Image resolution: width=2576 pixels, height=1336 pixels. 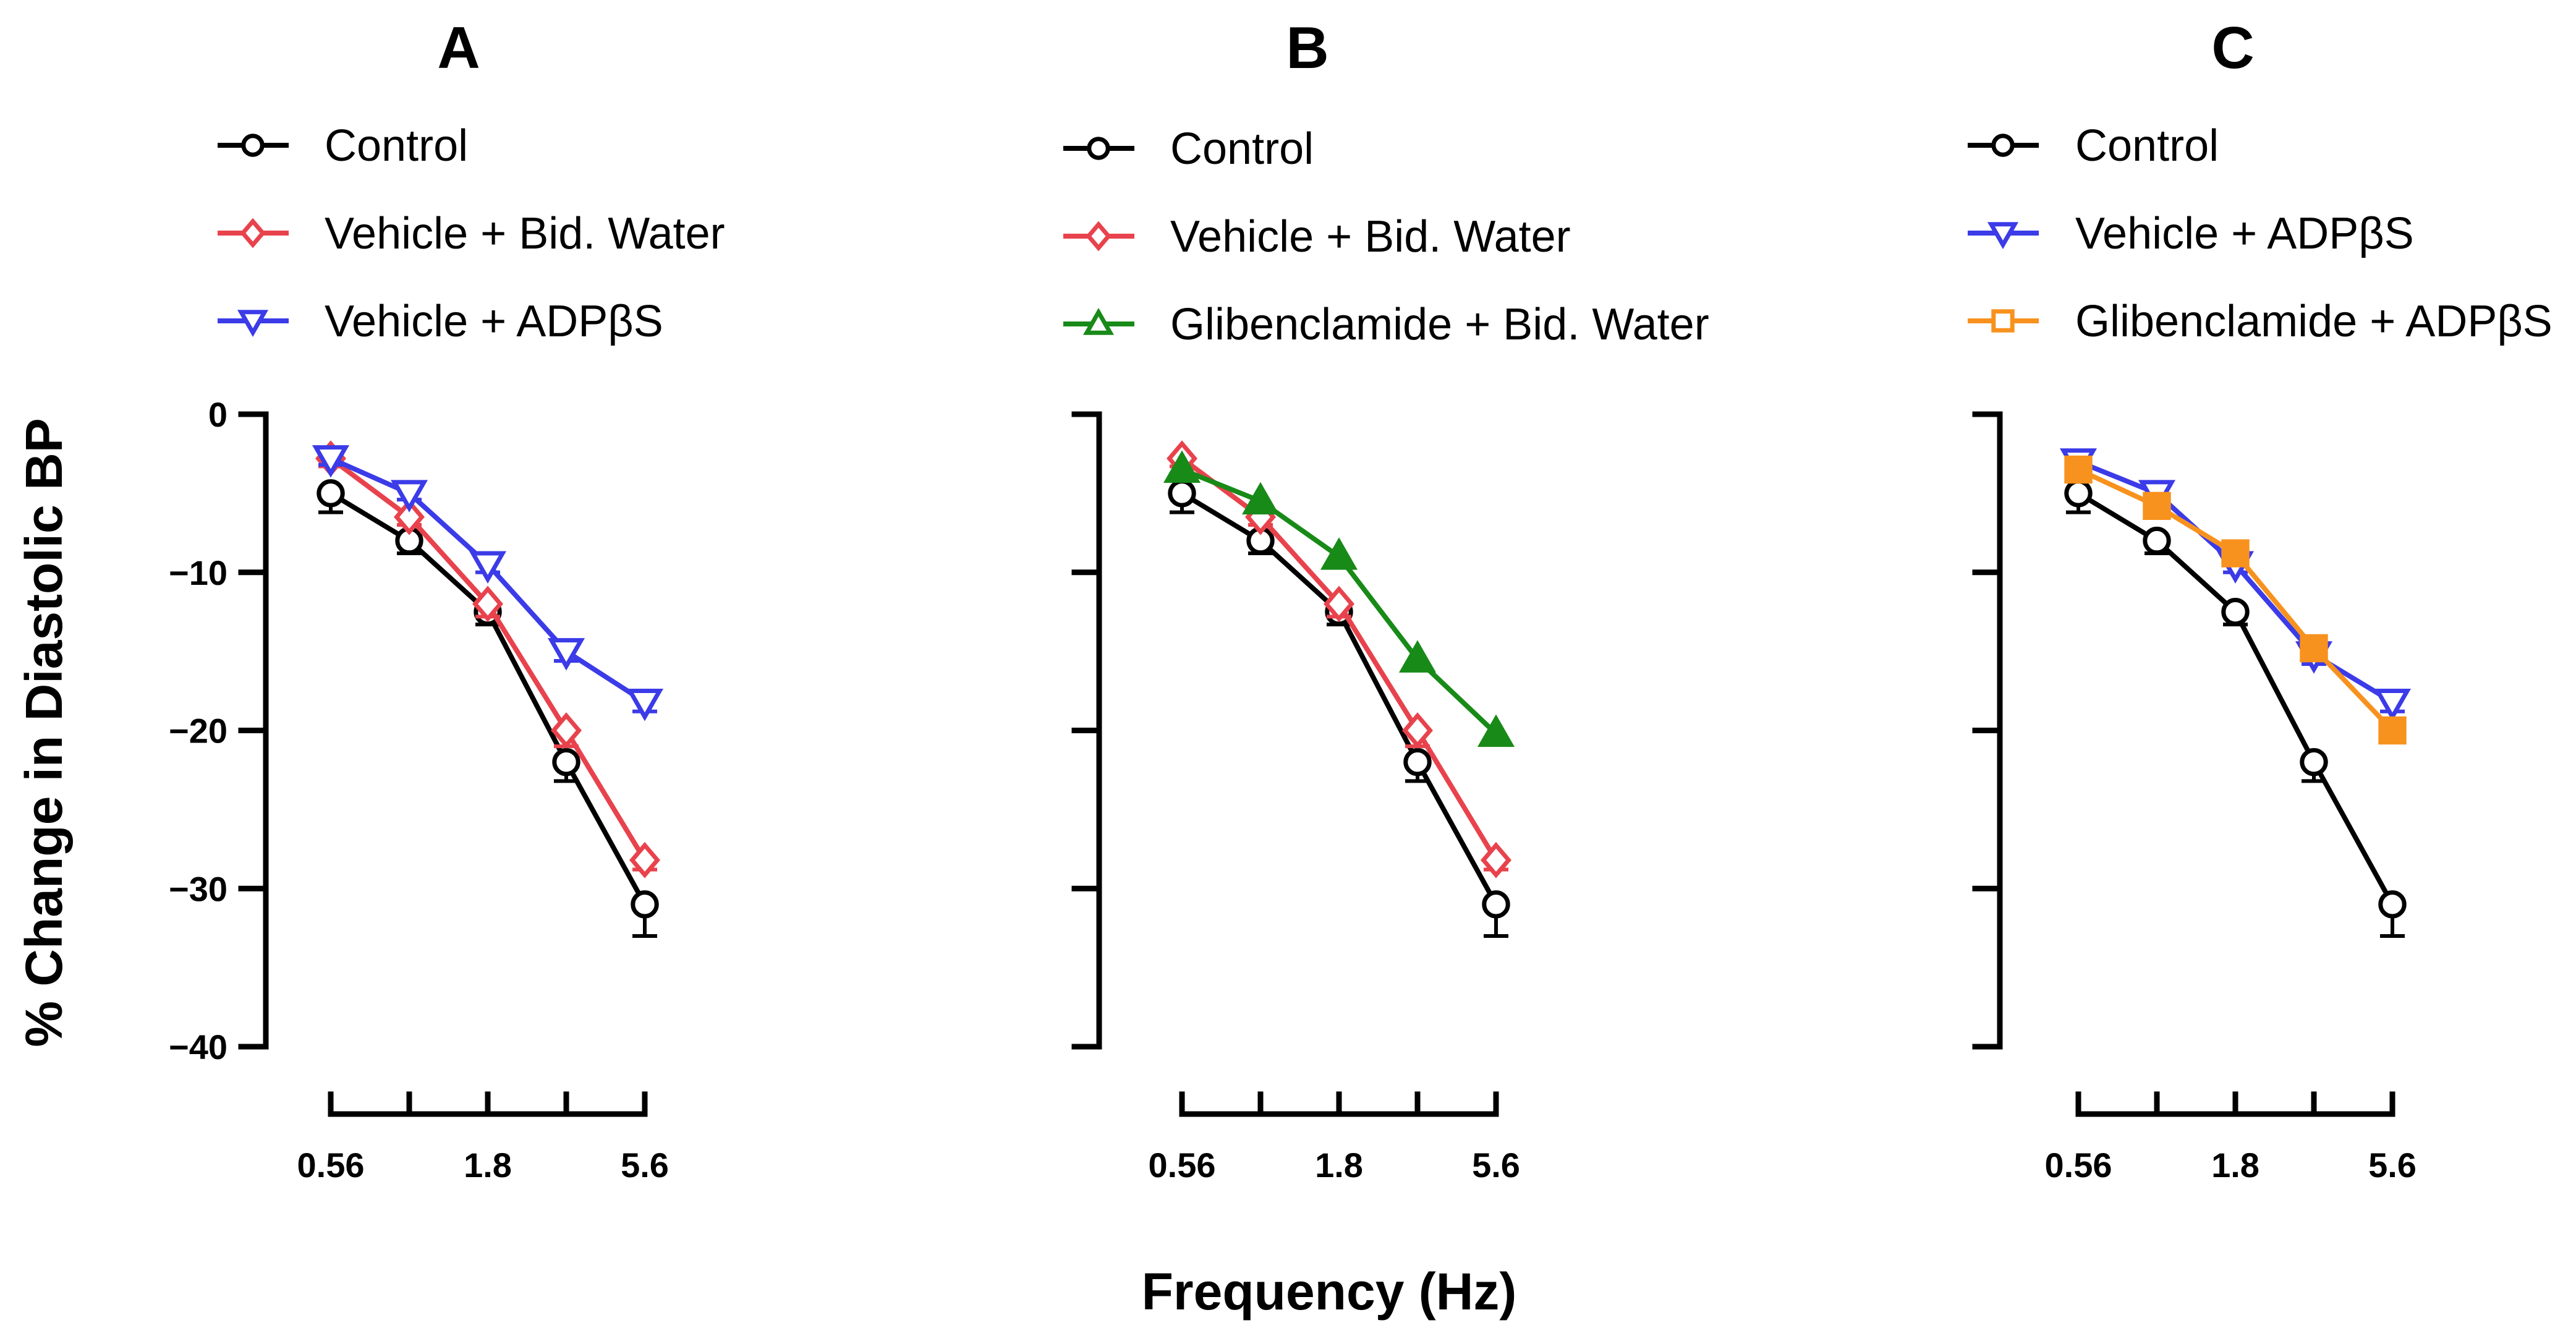 What do you see at coordinates (458, 48) in the screenshot?
I see `panel-a-letter: A` at bounding box center [458, 48].